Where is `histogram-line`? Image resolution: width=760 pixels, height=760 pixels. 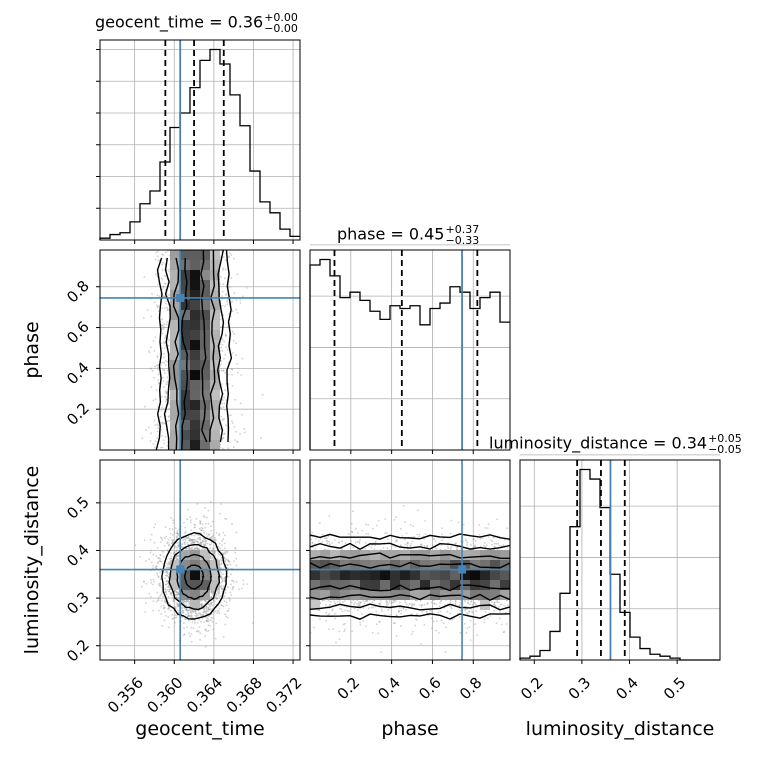
histogram-line is located at coordinates (409, 354).